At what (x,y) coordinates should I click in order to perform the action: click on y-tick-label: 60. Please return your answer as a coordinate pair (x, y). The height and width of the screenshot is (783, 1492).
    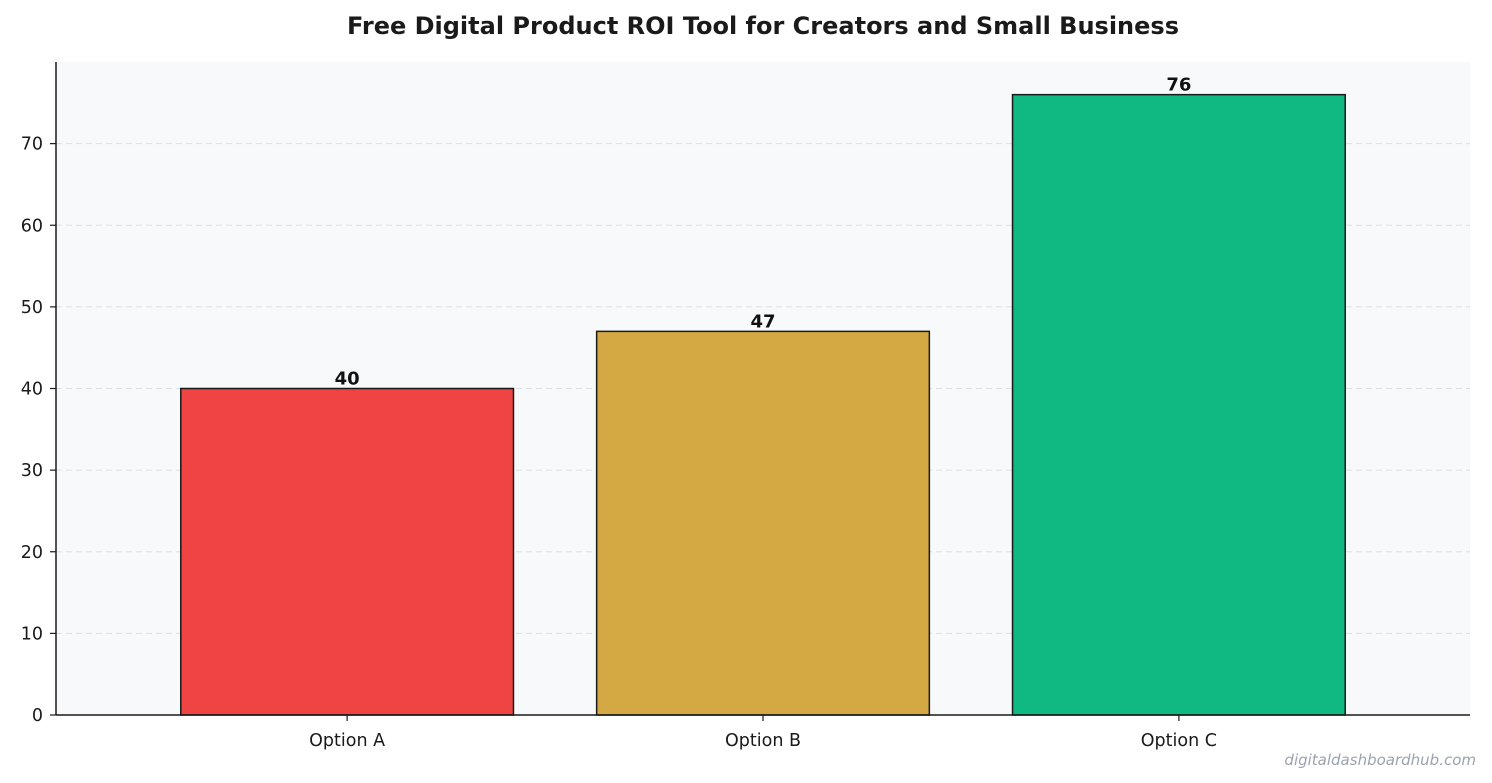
    Looking at the image, I should click on (32, 226).